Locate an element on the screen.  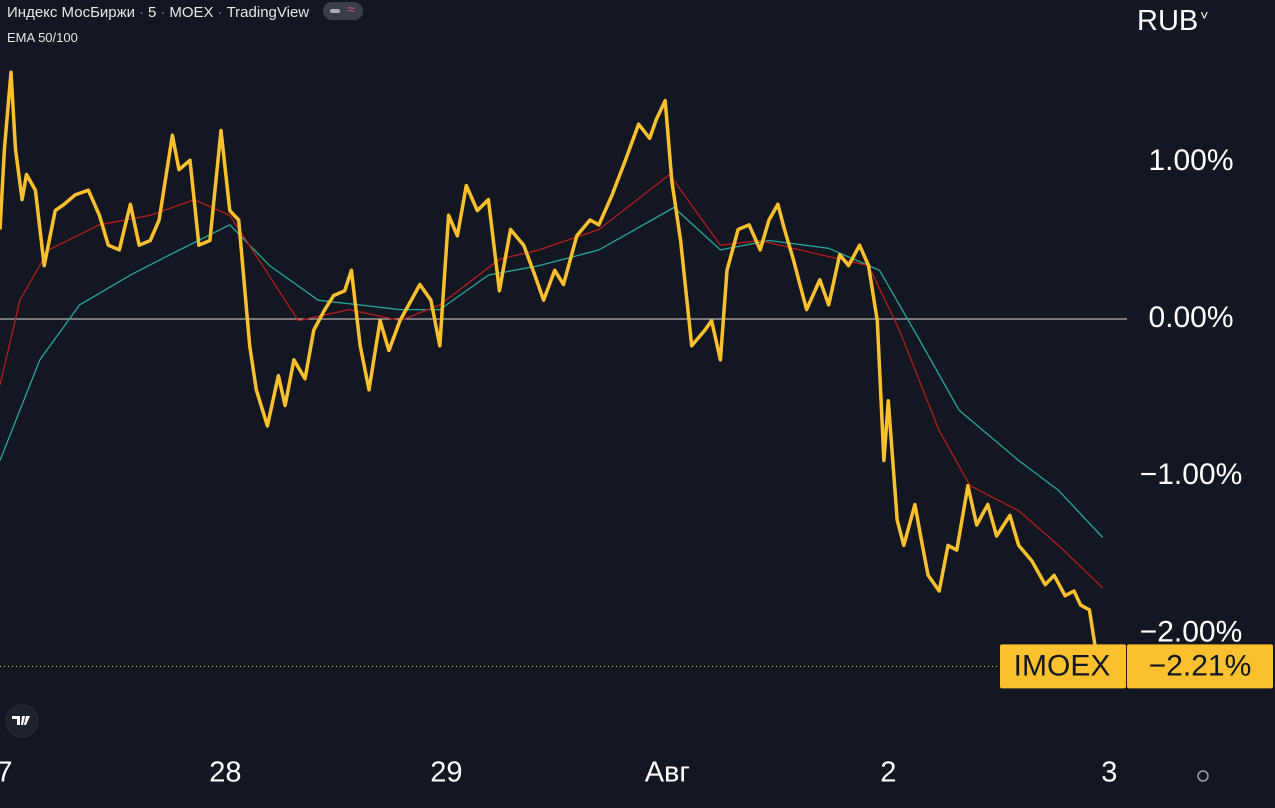
x-tick-label: Авг is located at coordinates (667, 773).